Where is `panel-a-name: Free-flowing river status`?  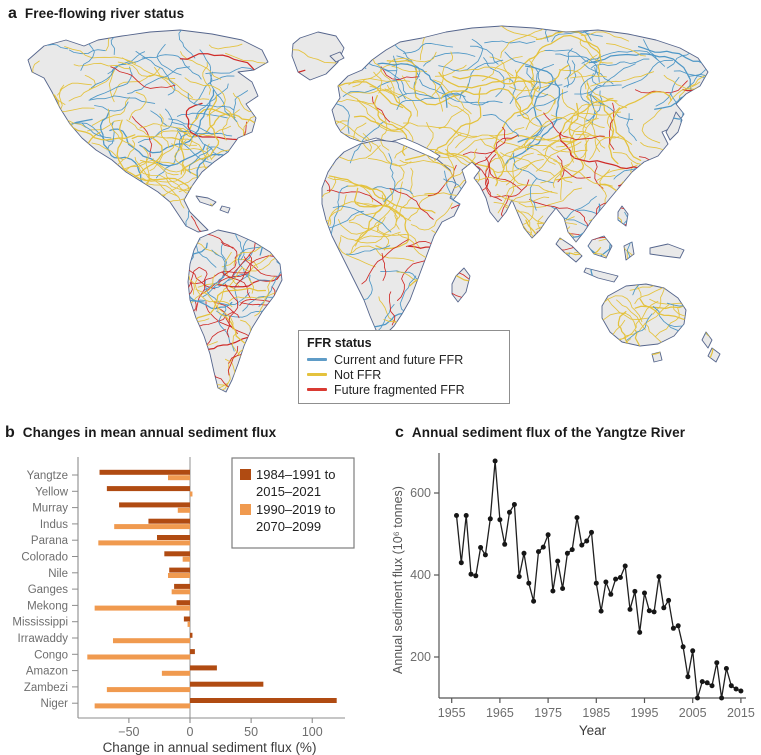 panel-a-name: Free-flowing river status is located at coordinates (104, 13).